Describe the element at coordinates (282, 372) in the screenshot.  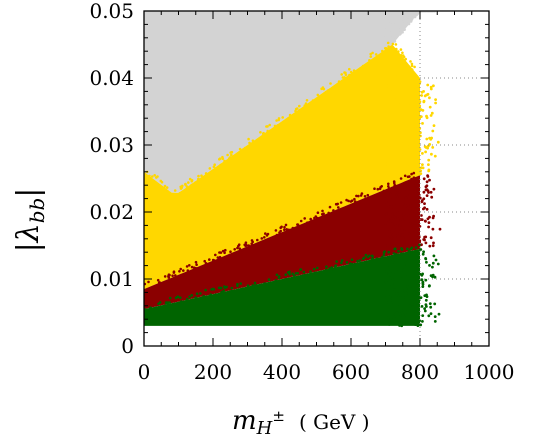
I see `x-tick-label: 400` at that location.